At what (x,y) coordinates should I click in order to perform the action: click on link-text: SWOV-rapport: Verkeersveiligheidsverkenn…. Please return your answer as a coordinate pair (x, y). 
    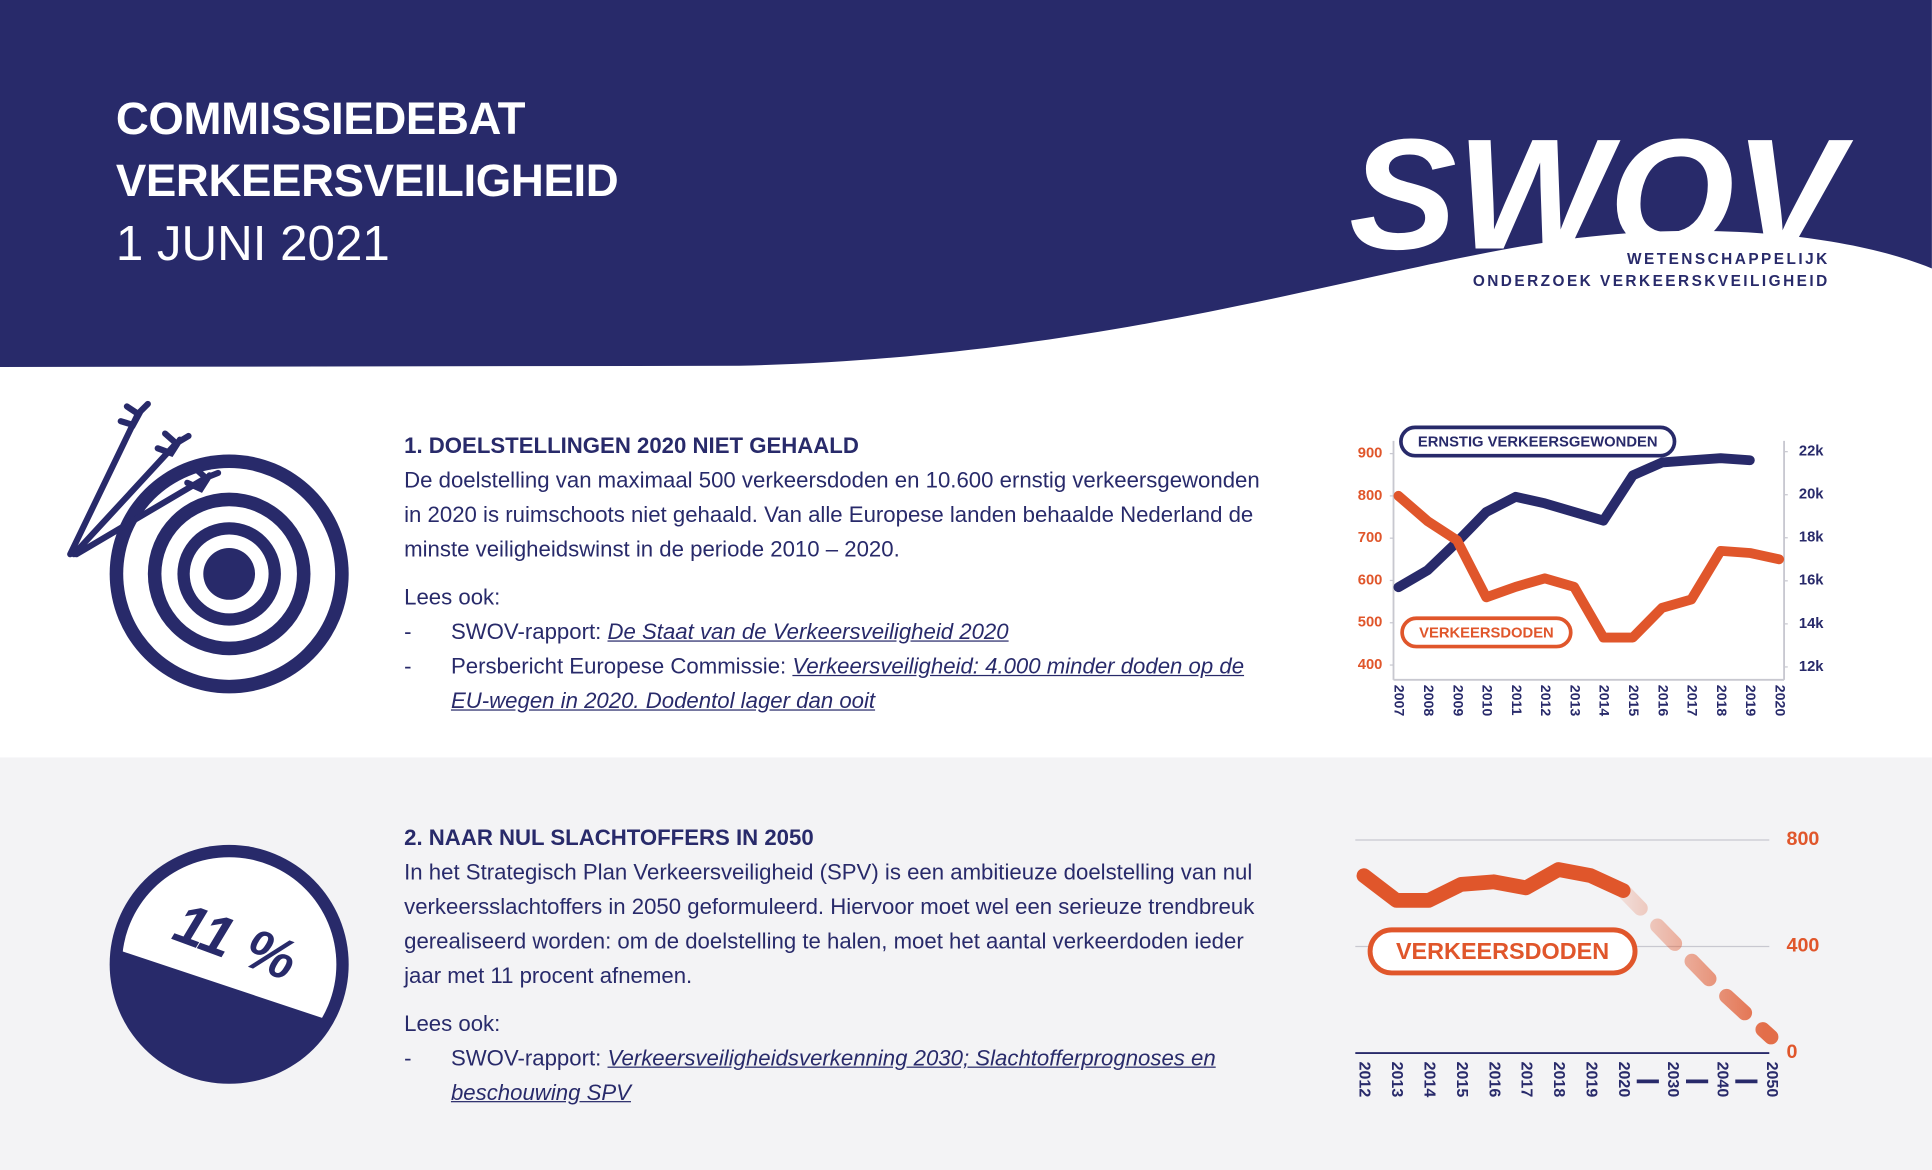
    Looking at the image, I should click on (862, 1075).